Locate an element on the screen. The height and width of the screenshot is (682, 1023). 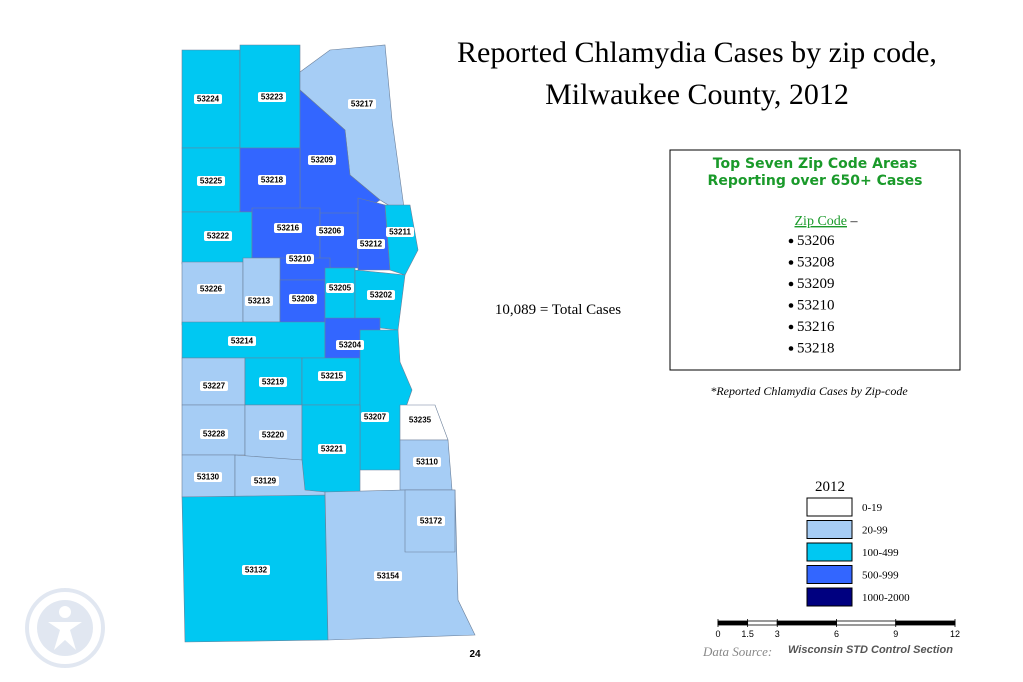
list-item: 53218 is located at coordinates (816, 349).